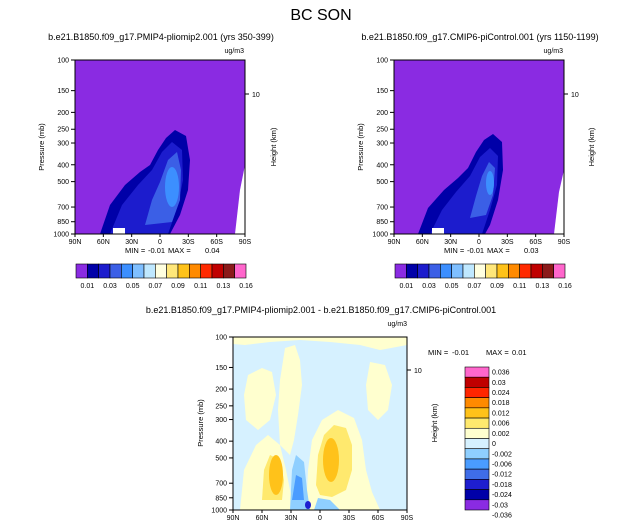 This screenshot has height=528, width=643. I want to click on colorbar-label: -0.006, so click(502, 465).